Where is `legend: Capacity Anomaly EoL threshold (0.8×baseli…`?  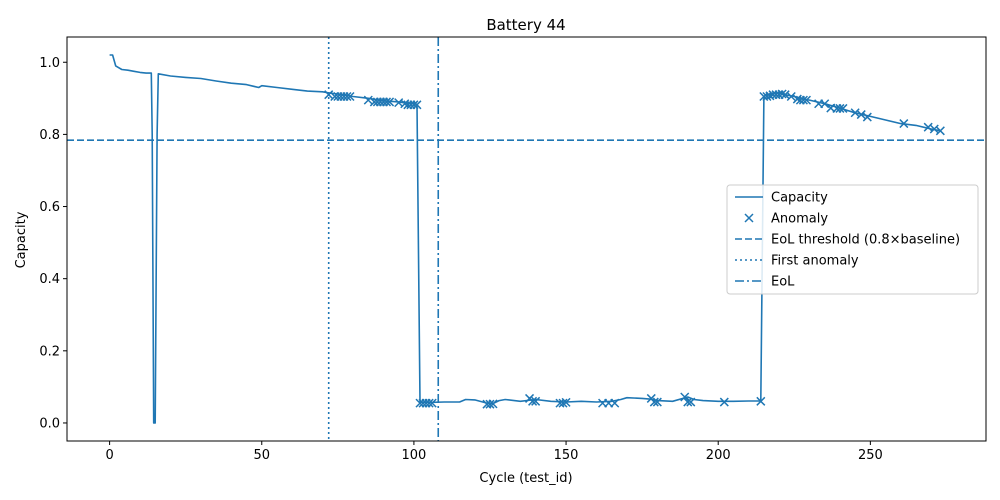 legend: Capacity Anomaly EoL threshold (0.8×baseli… is located at coordinates (852, 239).